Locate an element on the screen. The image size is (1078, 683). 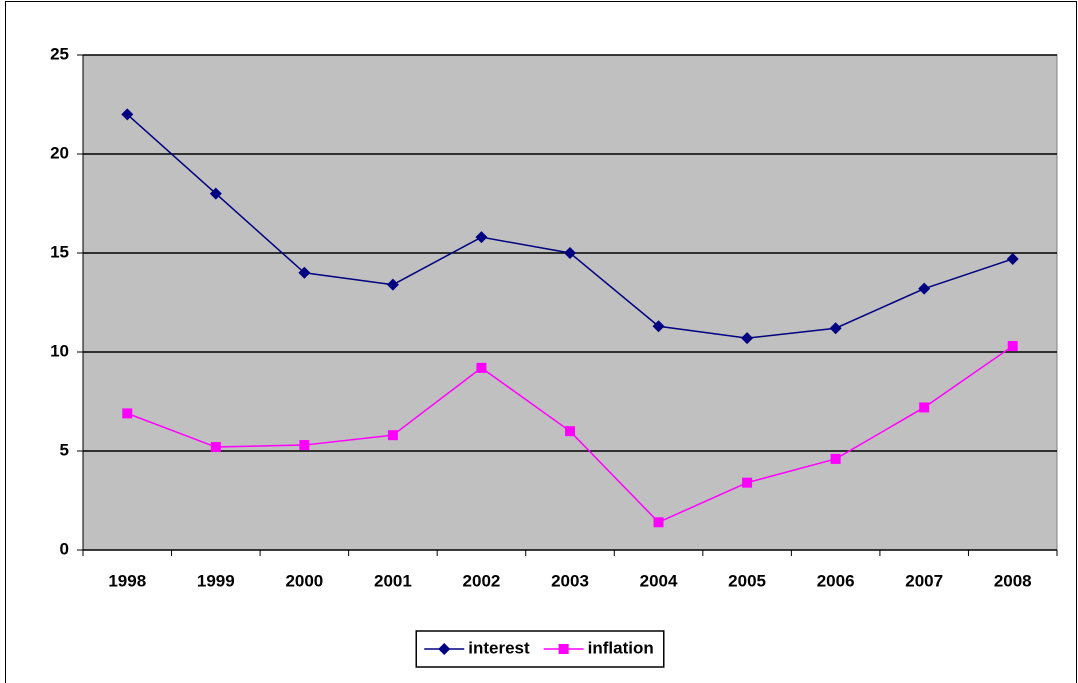
x-tick-label: 1999 is located at coordinates (216, 580).